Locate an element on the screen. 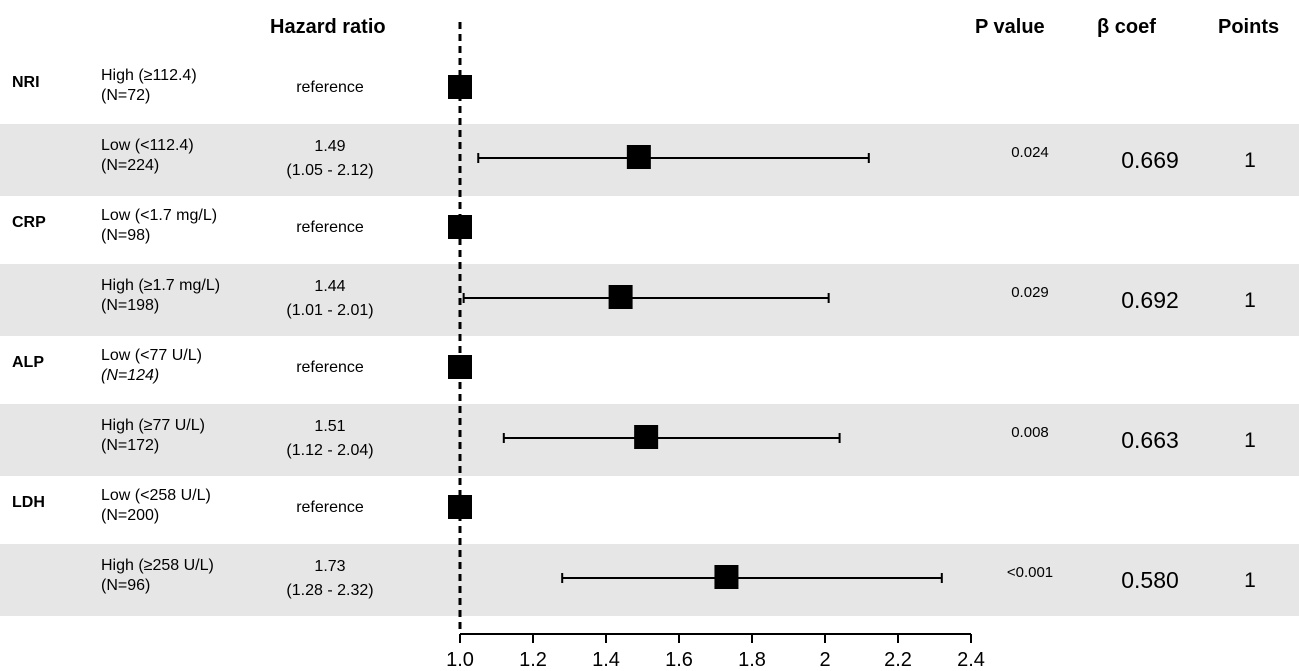 The width and height of the screenshot is (1299, 671). p-value: 0.029 is located at coordinates (1030, 292).